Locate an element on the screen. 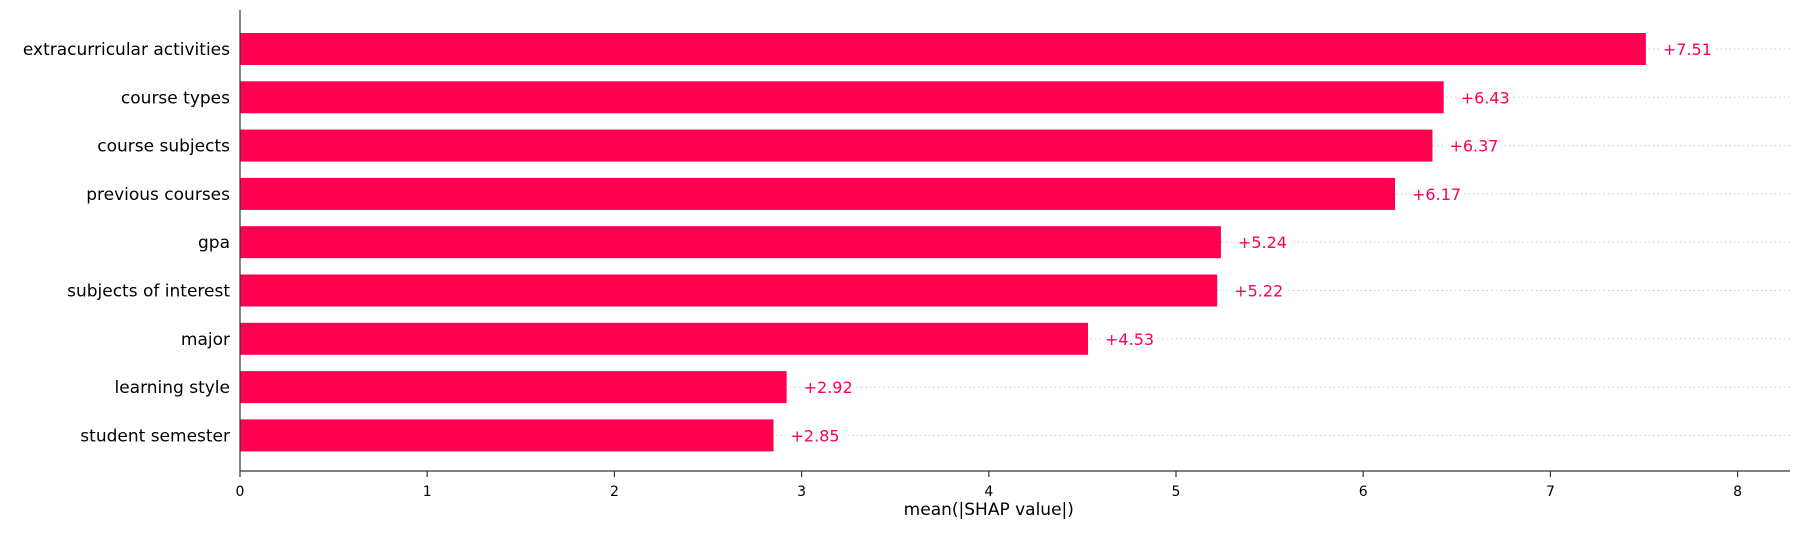 This screenshot has width=1799, height=534. bar-value-label: +6.37 is located at coordinates (1473, 146).